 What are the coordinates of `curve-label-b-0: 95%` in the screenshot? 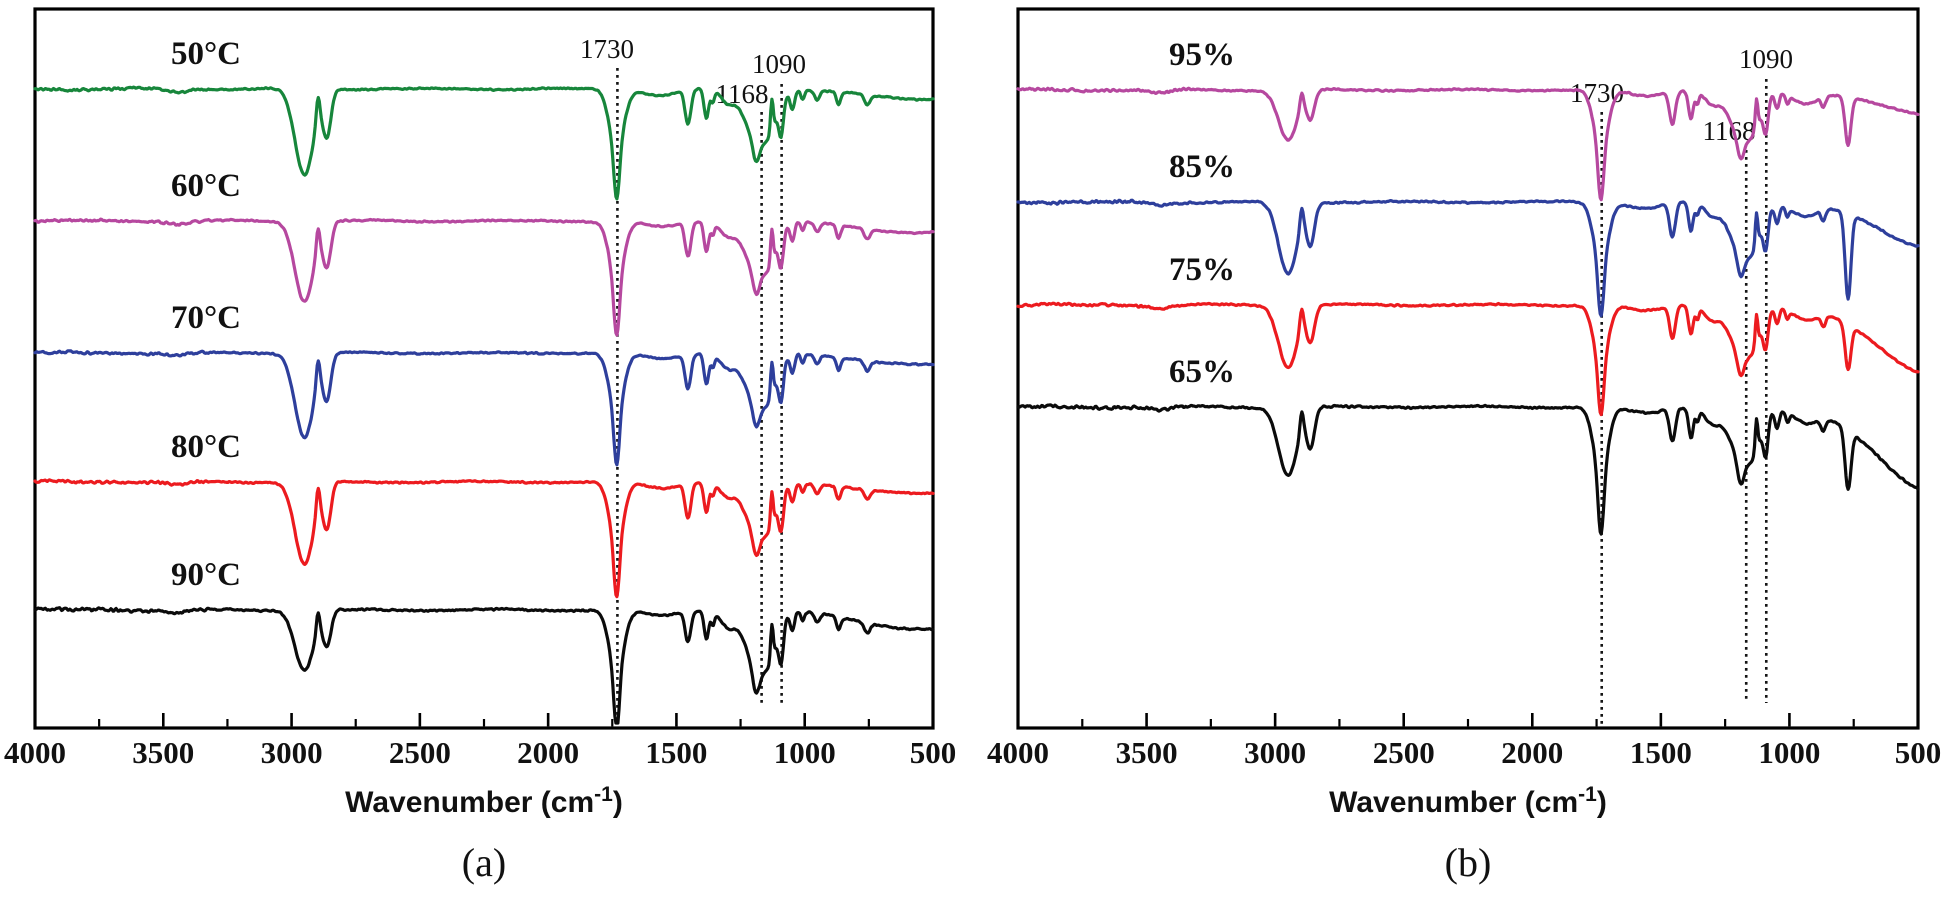 It's located at (1202, 55).